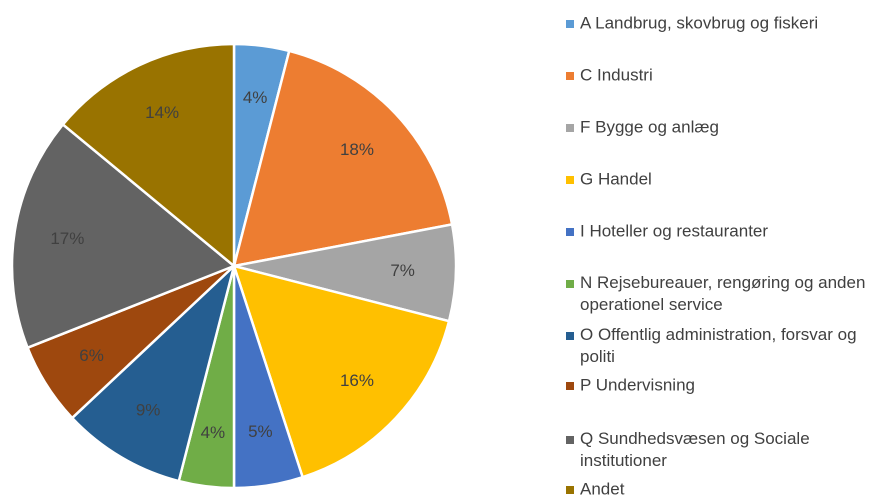 This screenshot has height=502, width=889. I want to click on legend-label: Andet, so click(602, 488).